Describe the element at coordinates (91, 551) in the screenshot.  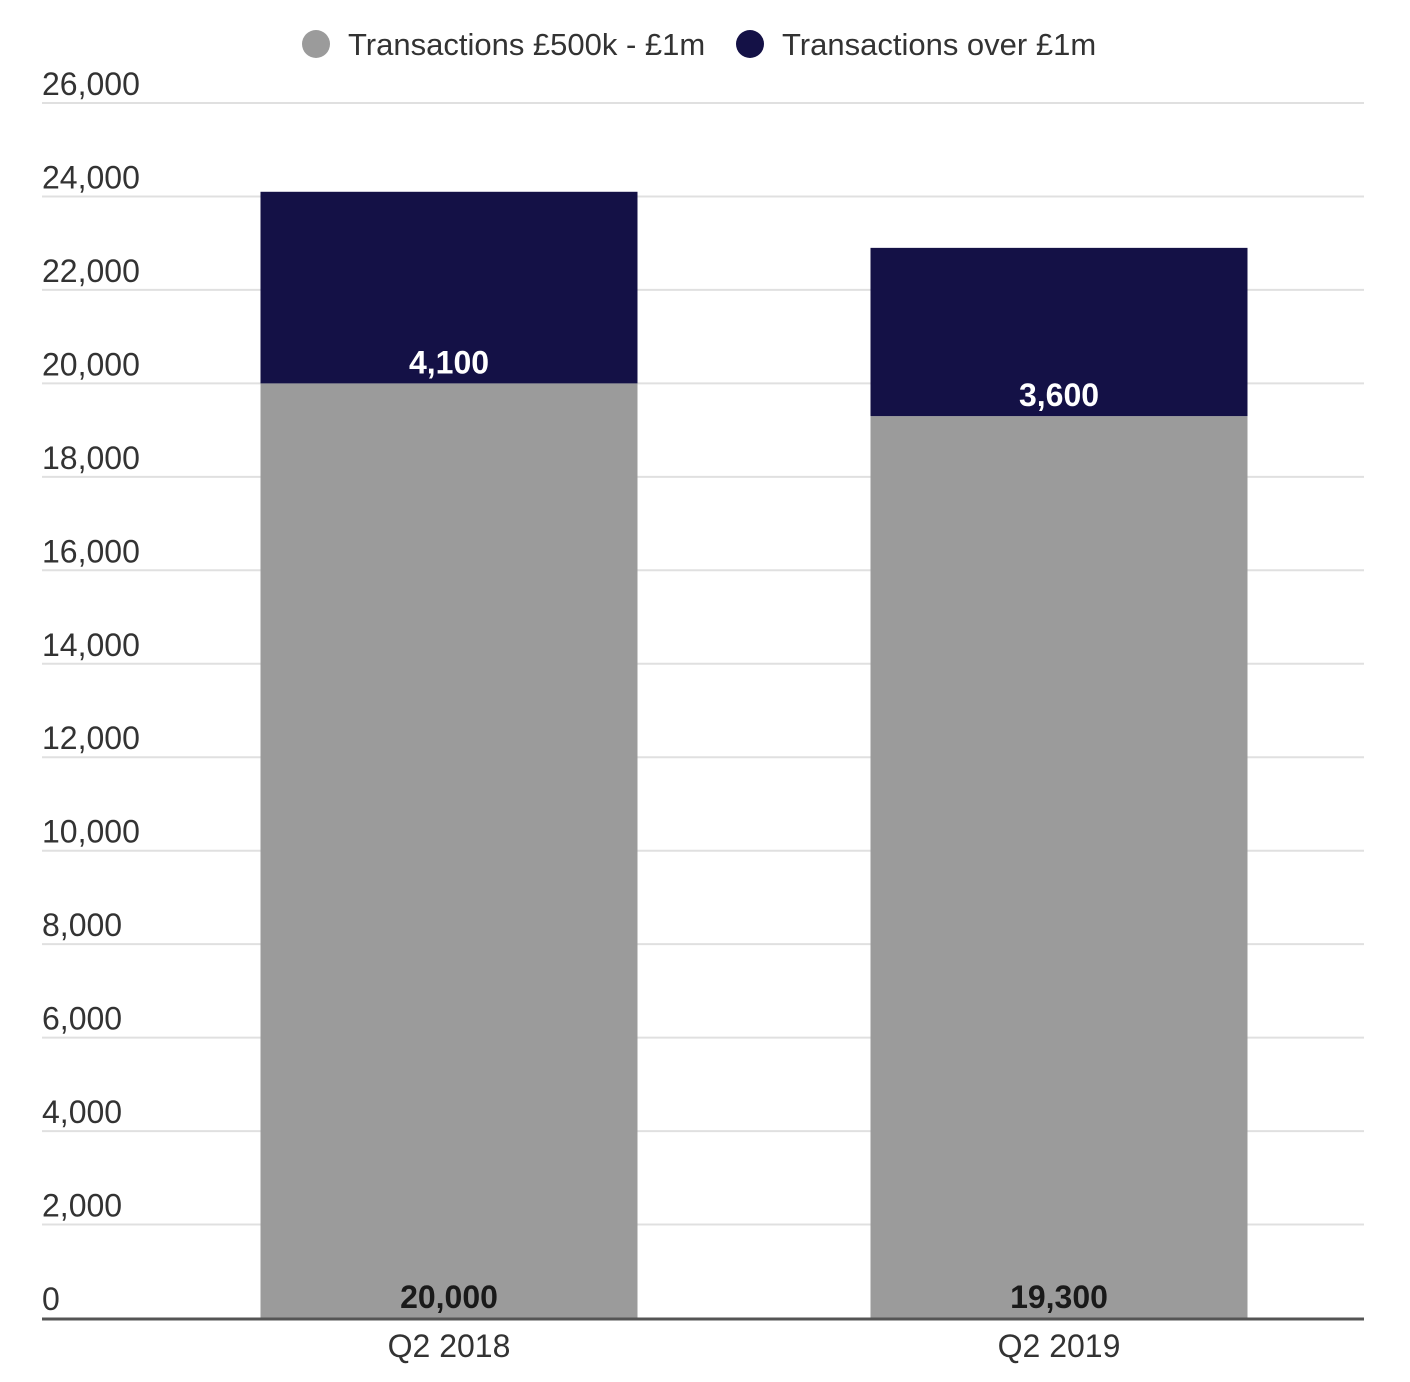
I see `y-tick-label: 16,000` at that location.